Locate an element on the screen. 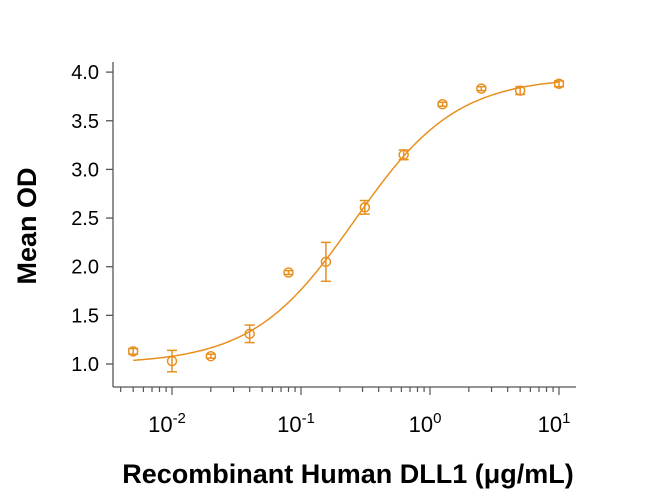  y-tick-label: 1.5 is located at coordinates (85, 316).